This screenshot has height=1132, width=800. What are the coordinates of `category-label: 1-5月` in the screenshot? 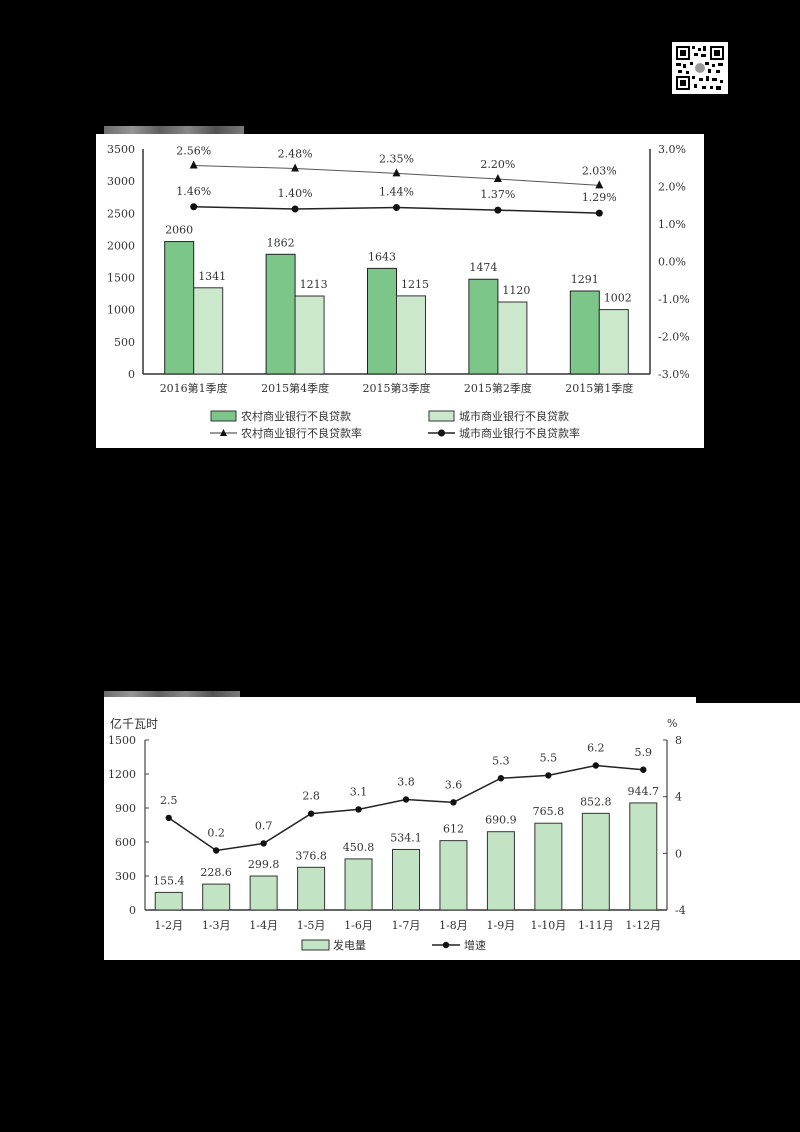 It's located at (311, 925).